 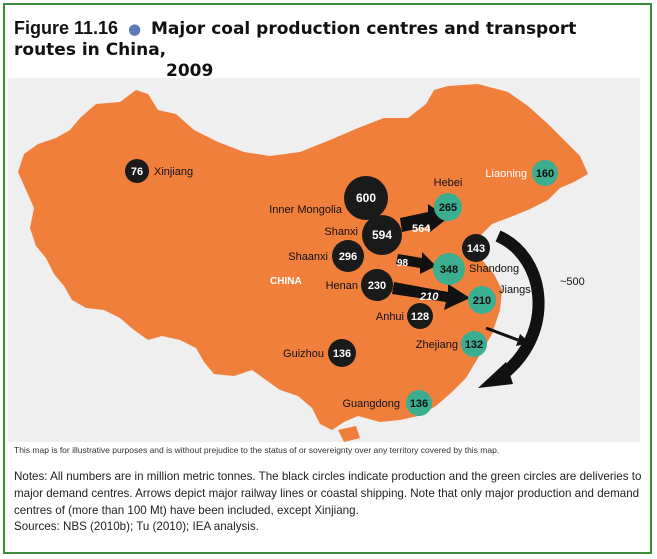 I want to click on arrow-zhejiang-head, so click(x=523, y=340).